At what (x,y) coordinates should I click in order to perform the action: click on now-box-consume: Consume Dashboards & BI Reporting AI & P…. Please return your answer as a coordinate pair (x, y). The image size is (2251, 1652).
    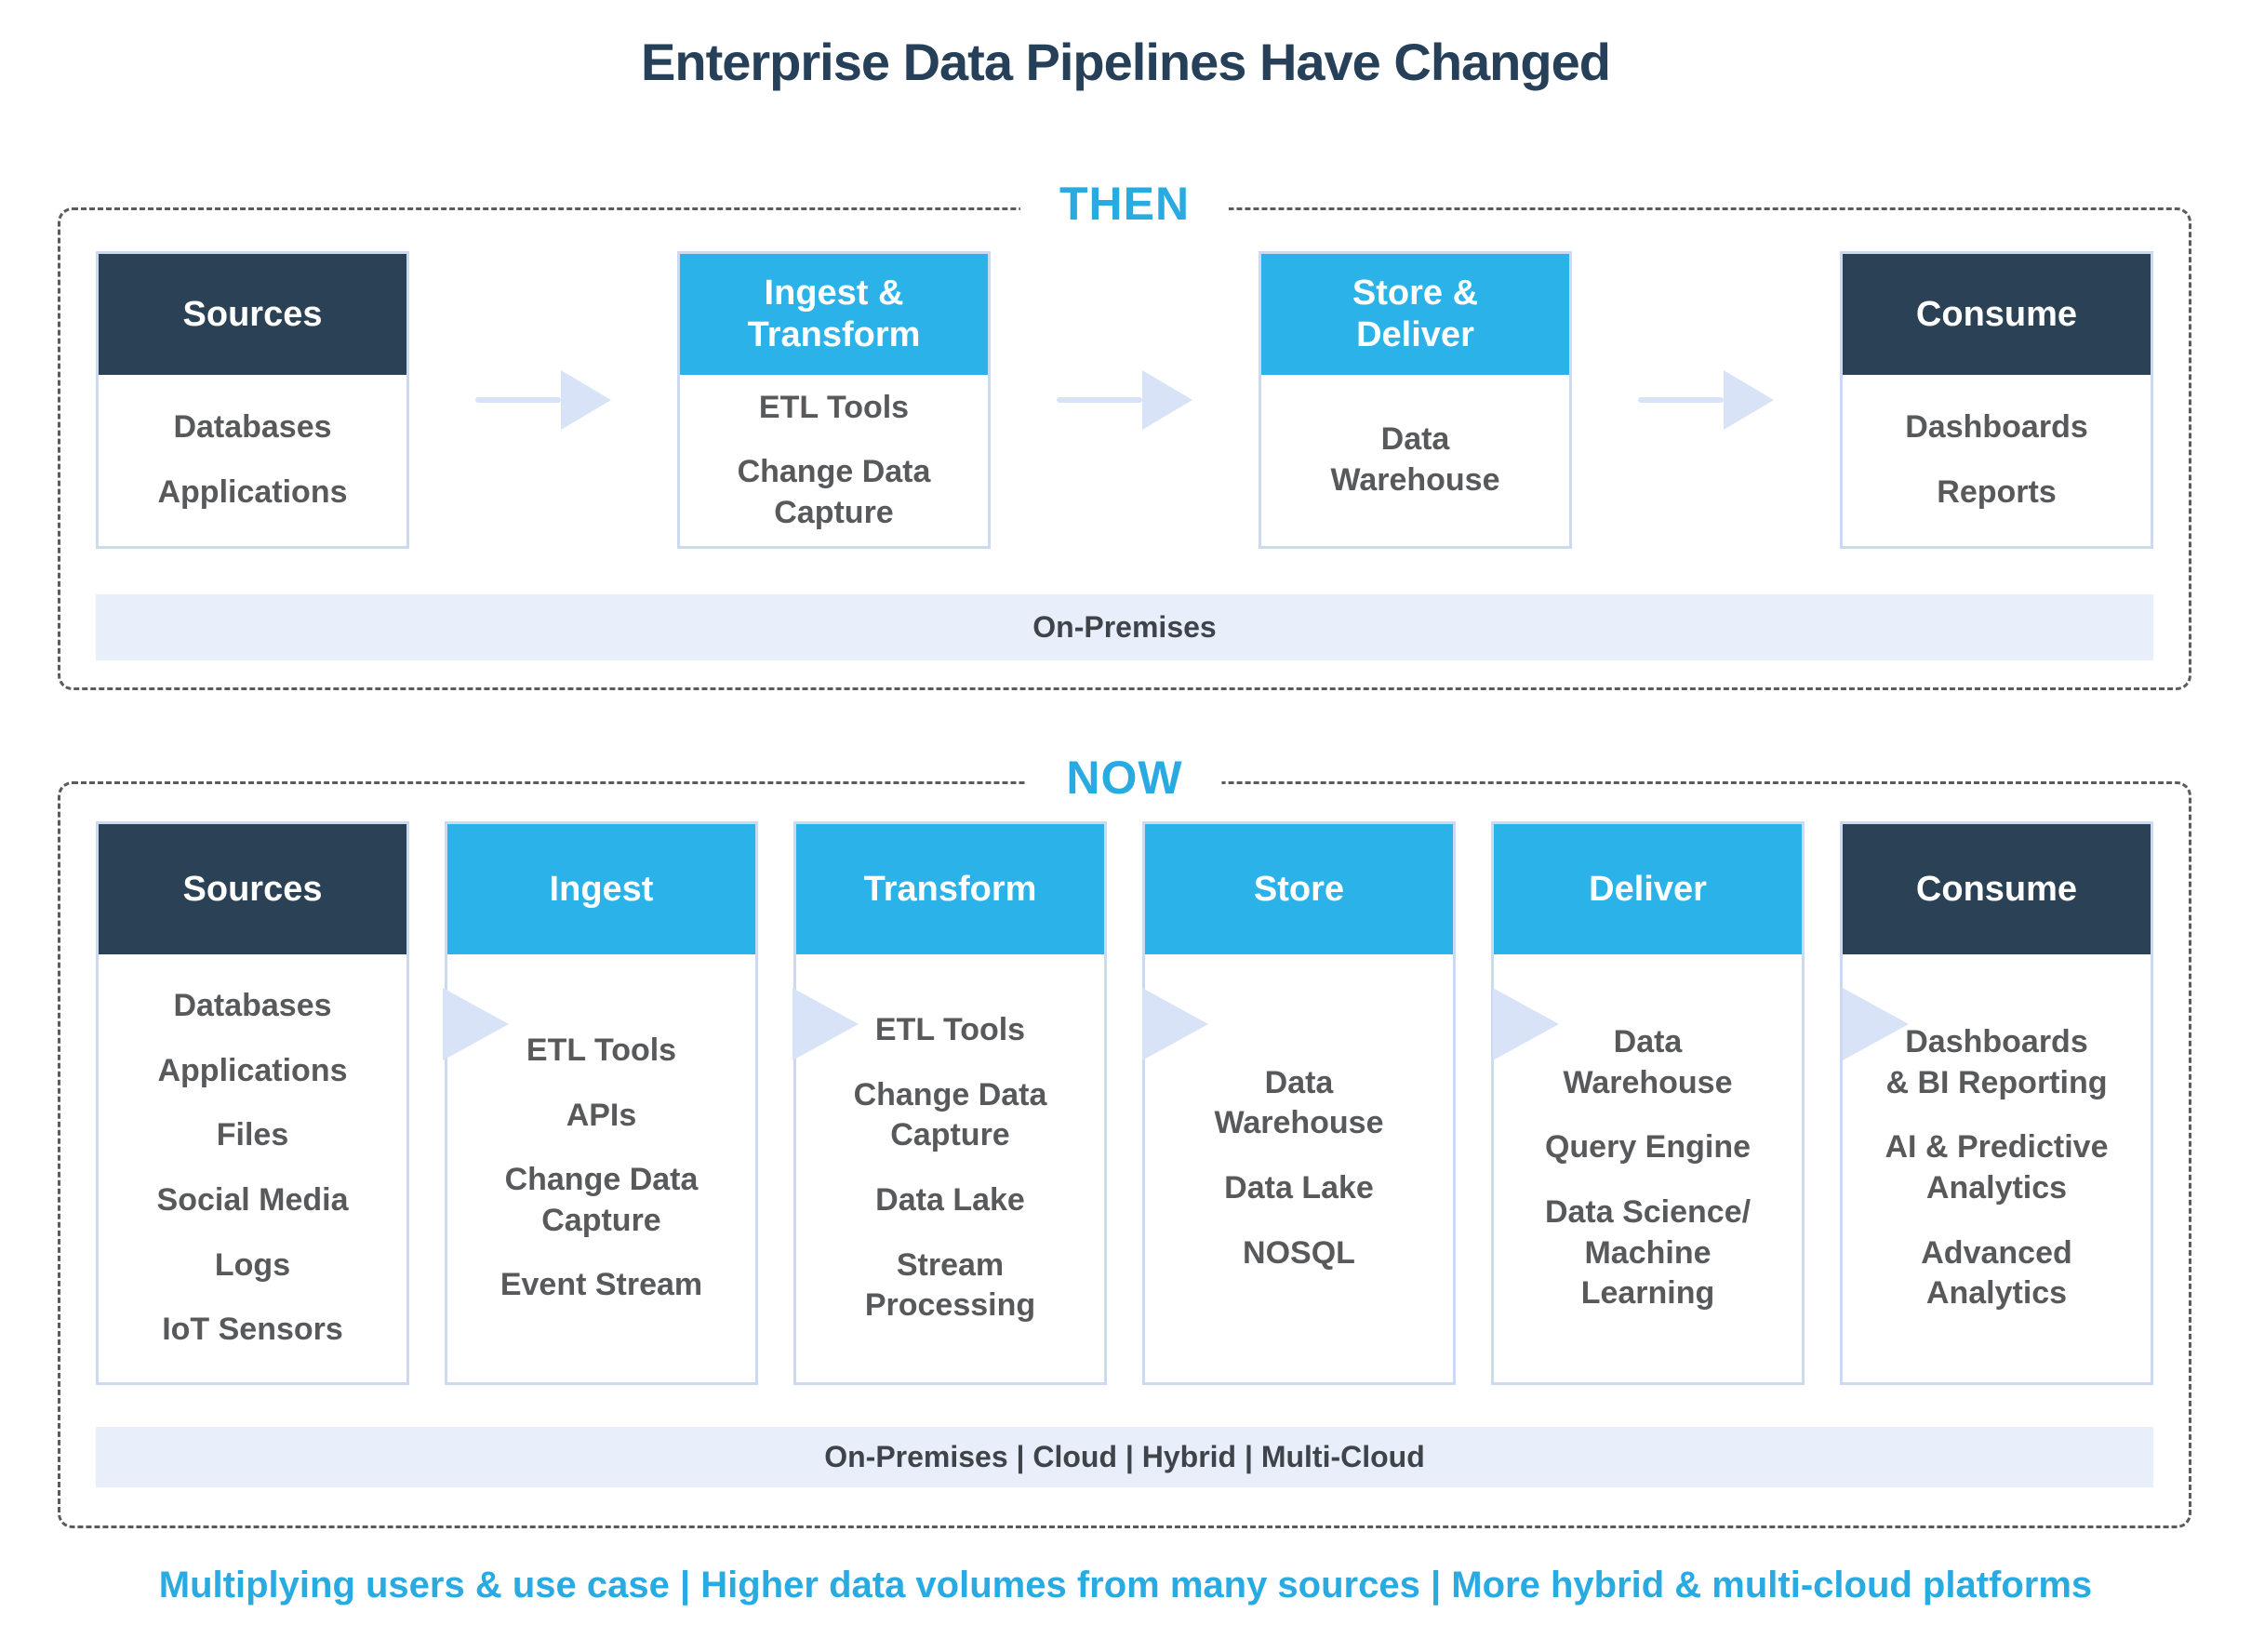
    Looking at the image, I should click on (1997, 1103).